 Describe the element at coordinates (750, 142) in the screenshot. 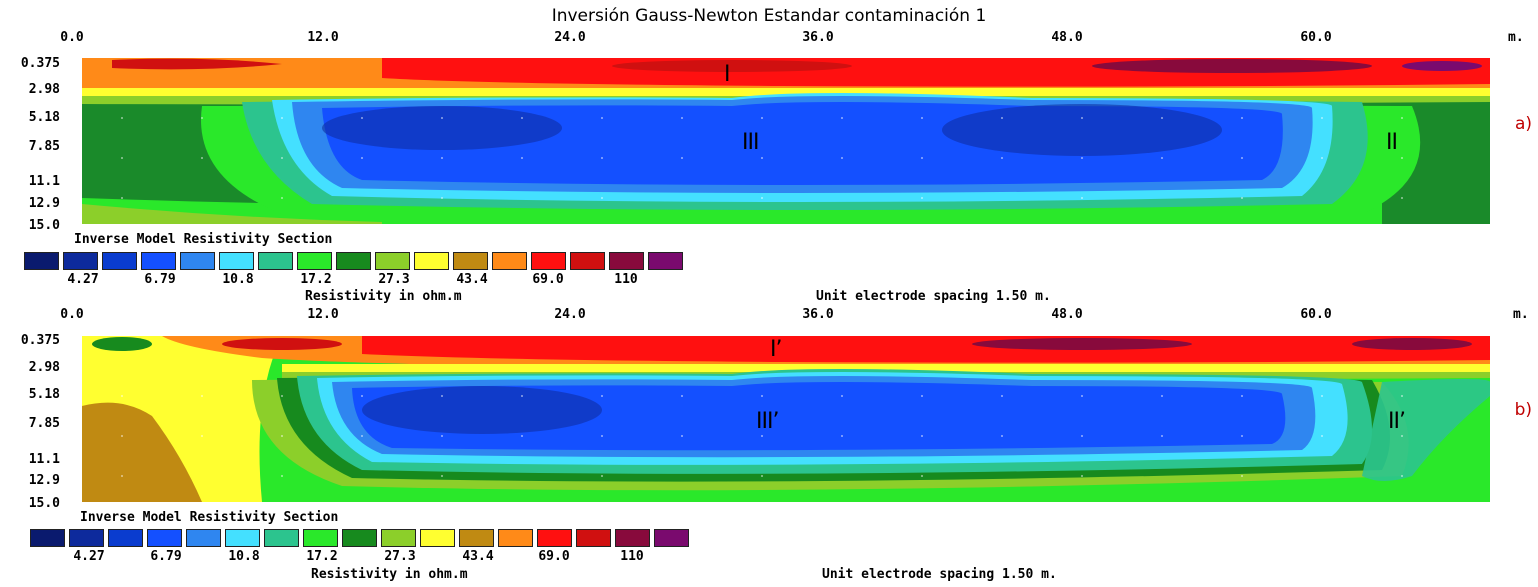

I see `zone-label-iii: III` at that location.